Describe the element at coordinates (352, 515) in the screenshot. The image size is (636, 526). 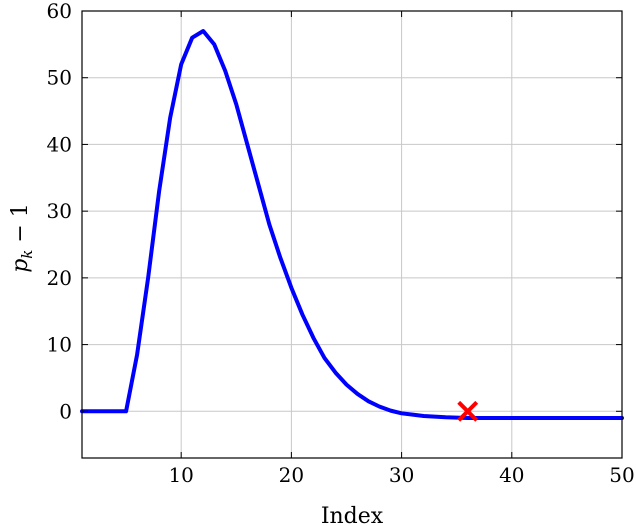
I see `x-axis-label: Index` at that location.